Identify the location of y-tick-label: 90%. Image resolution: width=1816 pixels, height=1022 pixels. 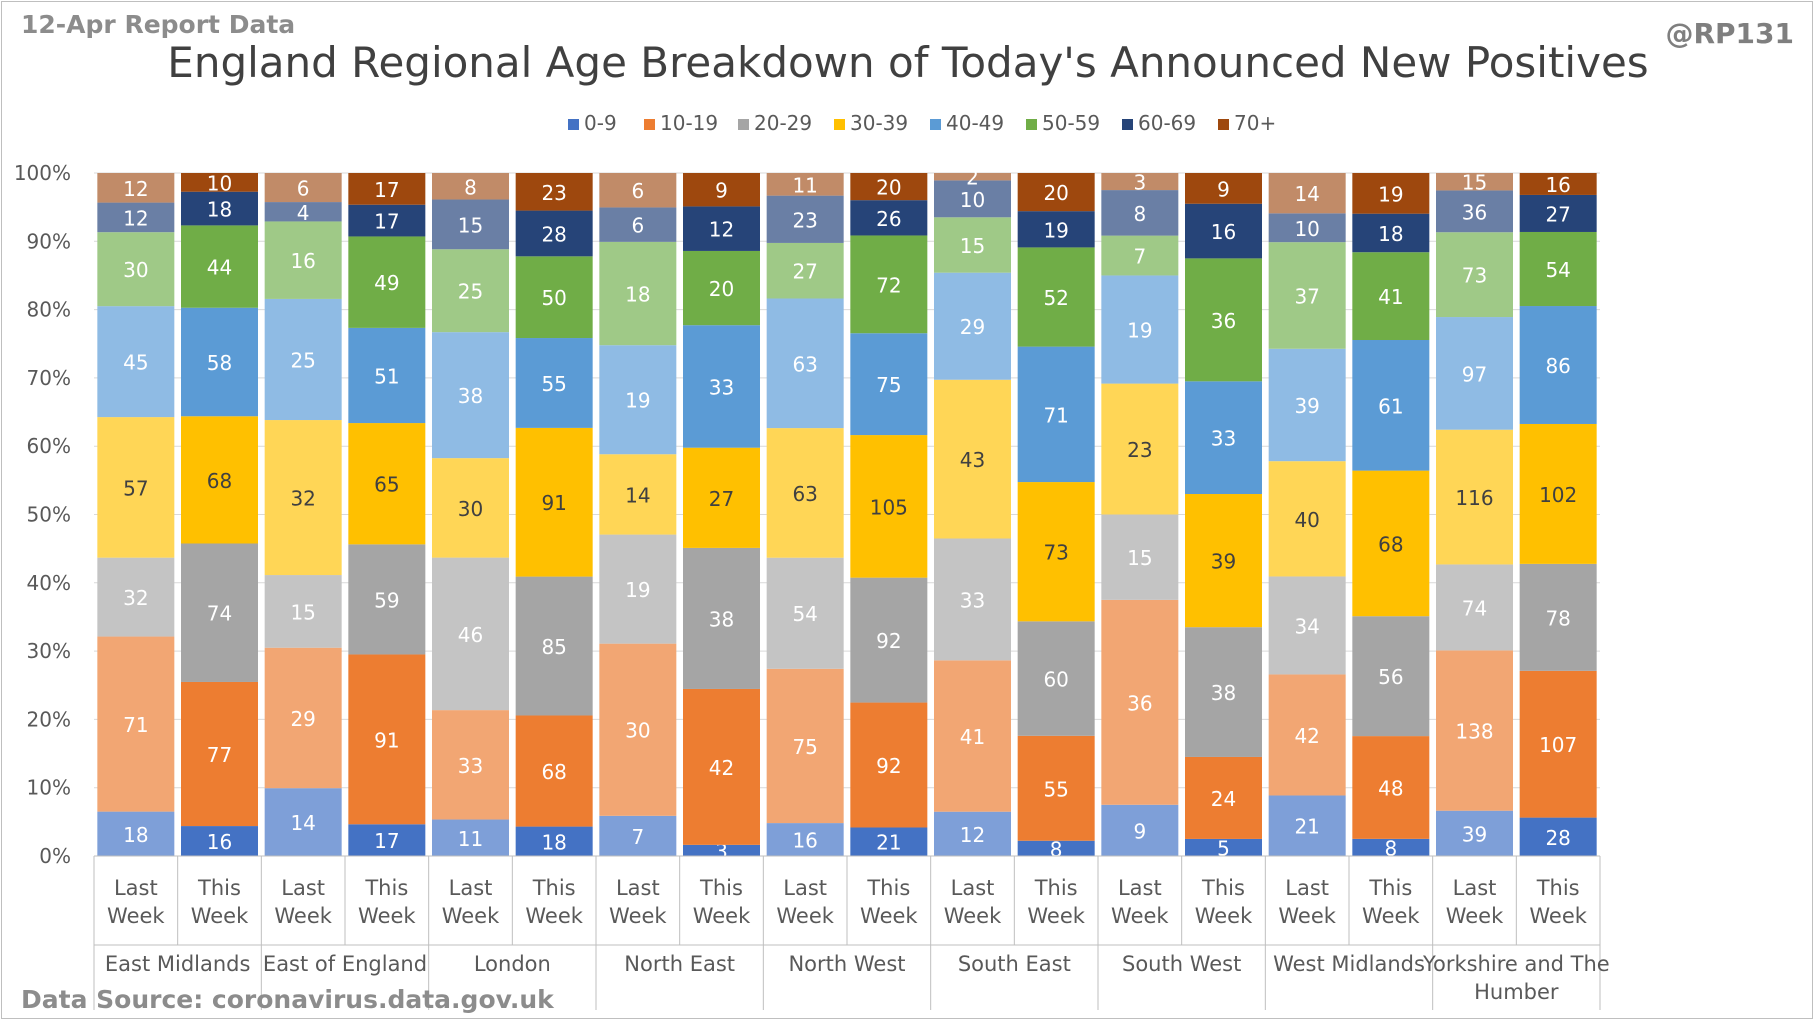
(49, 241).